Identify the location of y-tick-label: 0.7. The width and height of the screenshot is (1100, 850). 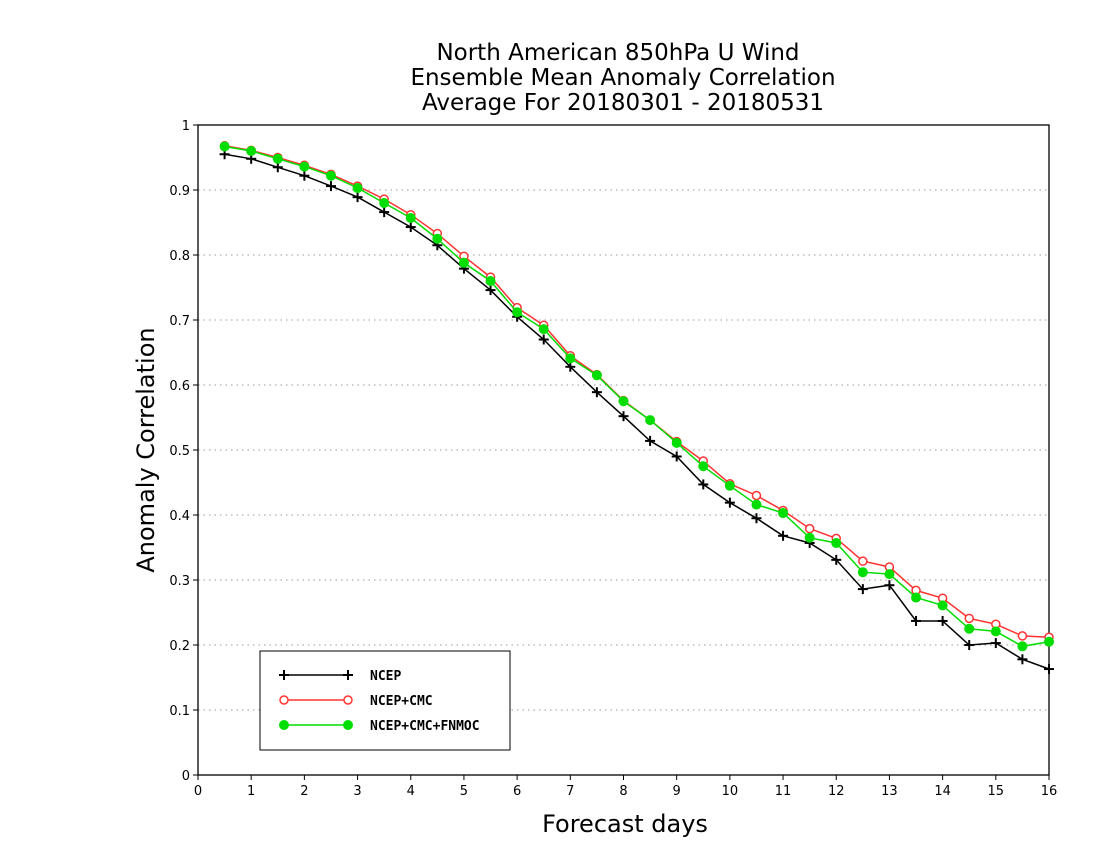
(179, 321).